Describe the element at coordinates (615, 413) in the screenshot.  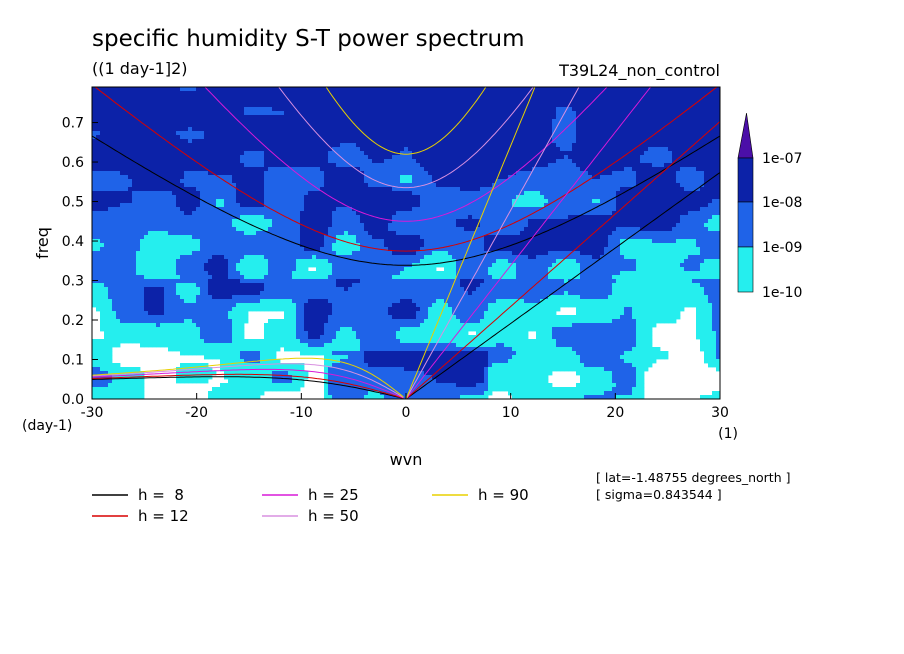
I see `x-tick-label: 20` at that location.